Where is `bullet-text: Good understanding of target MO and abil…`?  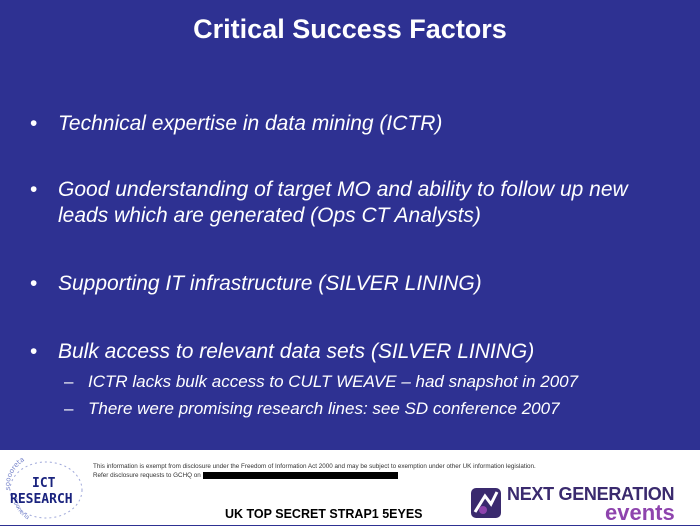 bullet-text: Good understanding of target MO and abil… is located at coordinates (343, 202).